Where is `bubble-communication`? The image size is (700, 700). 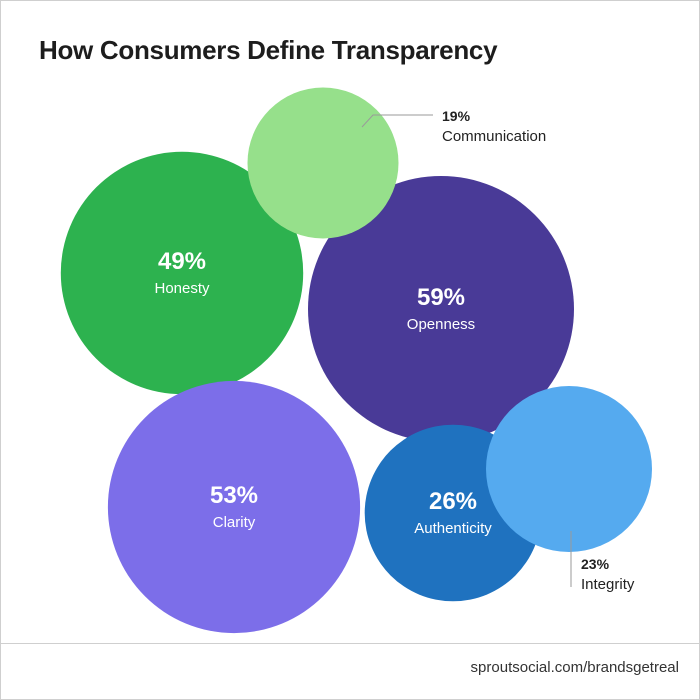
bubble-communication is located at coordinates (323, 163).